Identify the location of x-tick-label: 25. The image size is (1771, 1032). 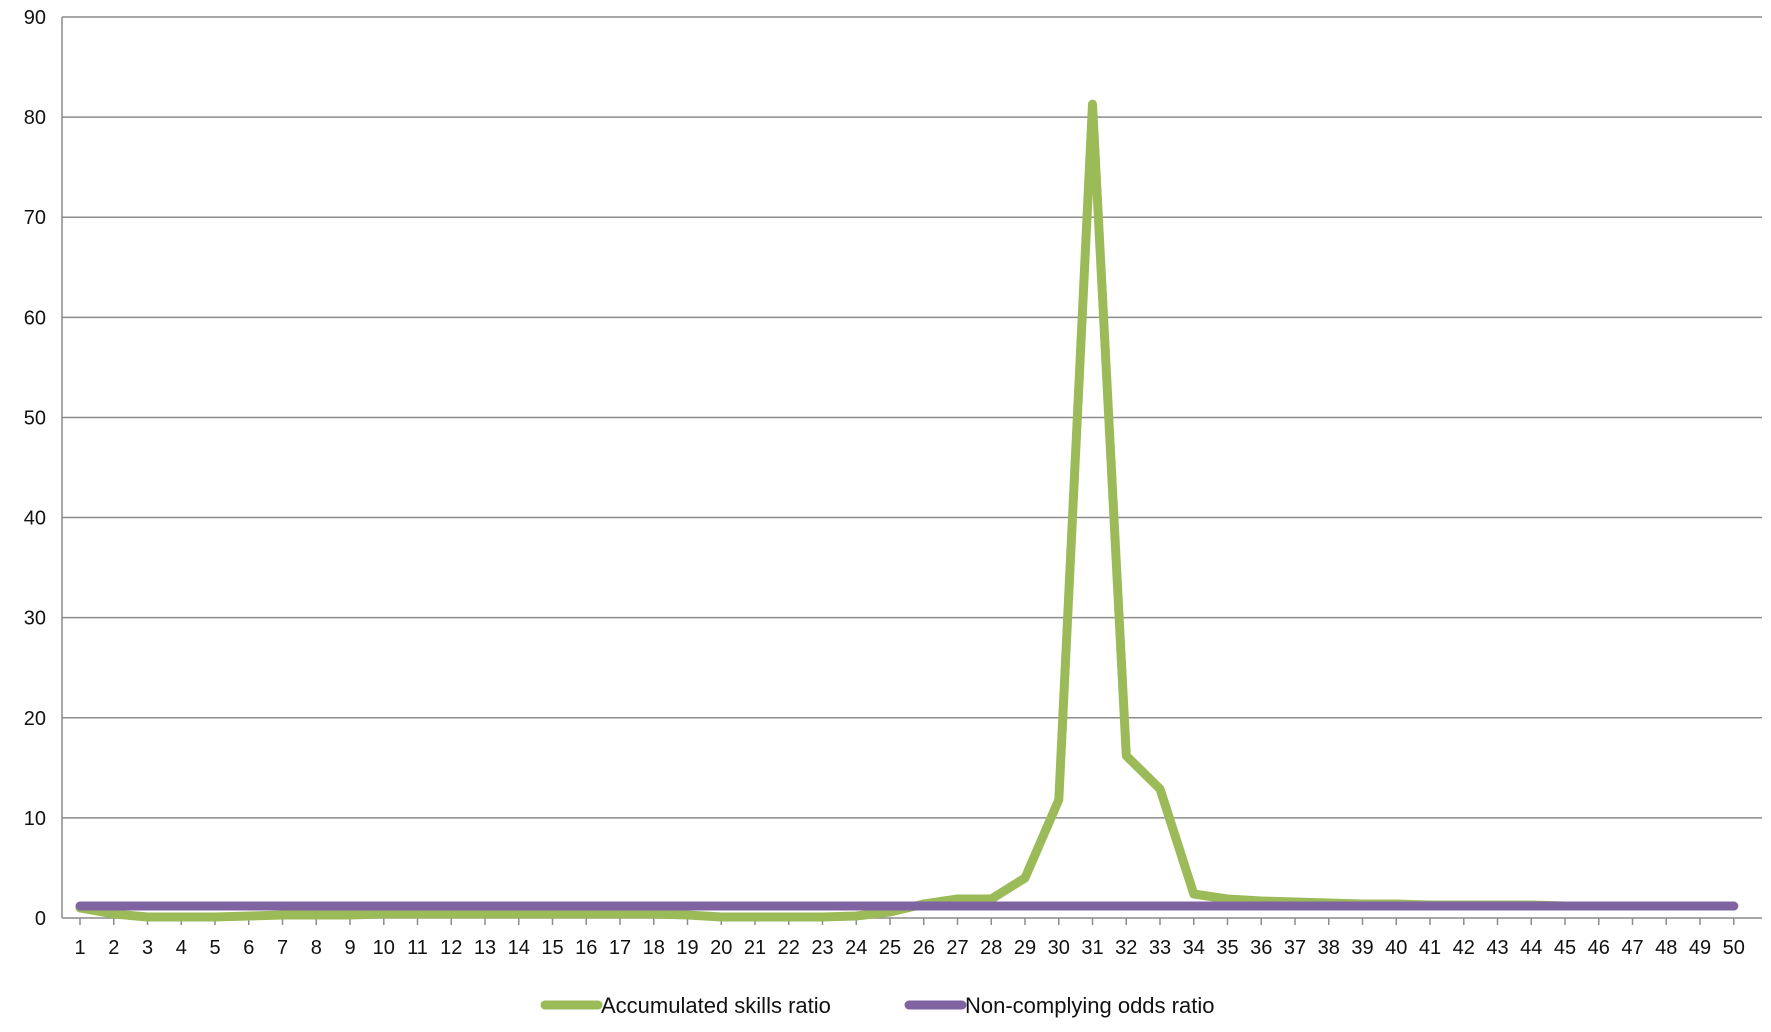
(890, 948).